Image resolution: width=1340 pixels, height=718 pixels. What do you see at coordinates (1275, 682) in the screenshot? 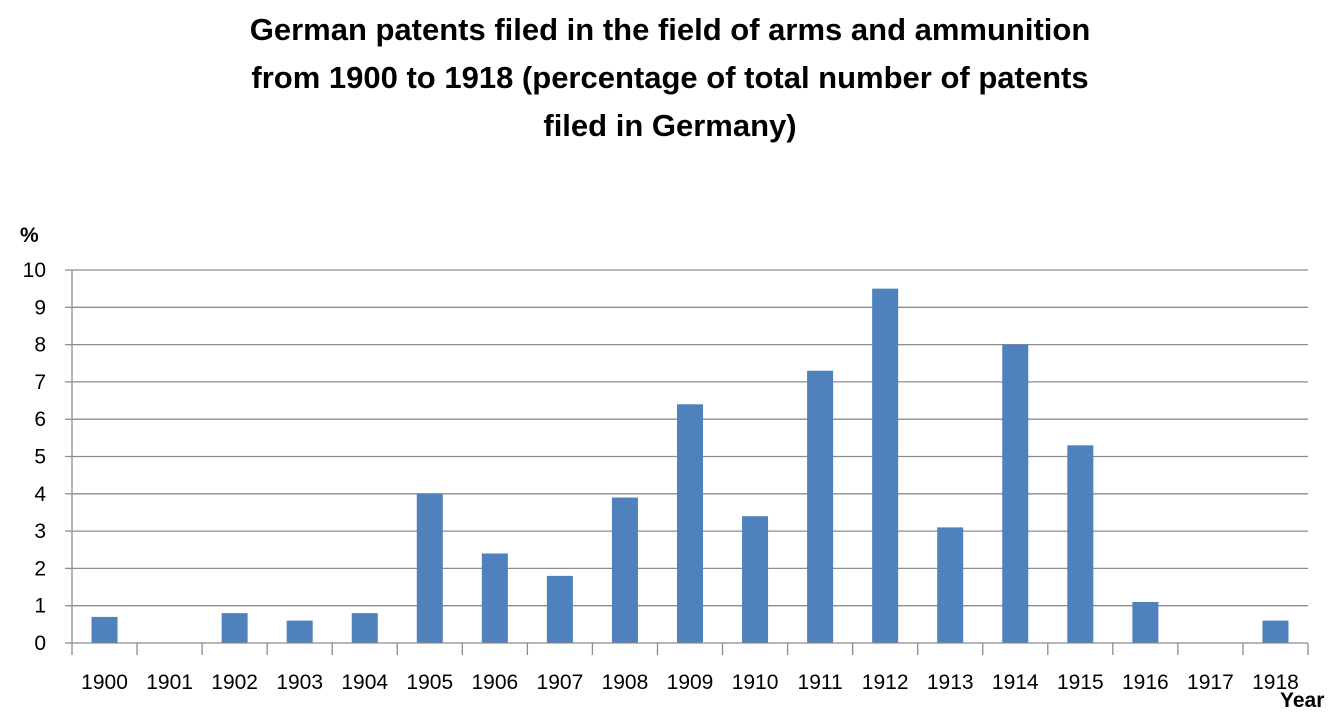
I see `x-tick-label: 1918` at bounding box center [1275, 682].